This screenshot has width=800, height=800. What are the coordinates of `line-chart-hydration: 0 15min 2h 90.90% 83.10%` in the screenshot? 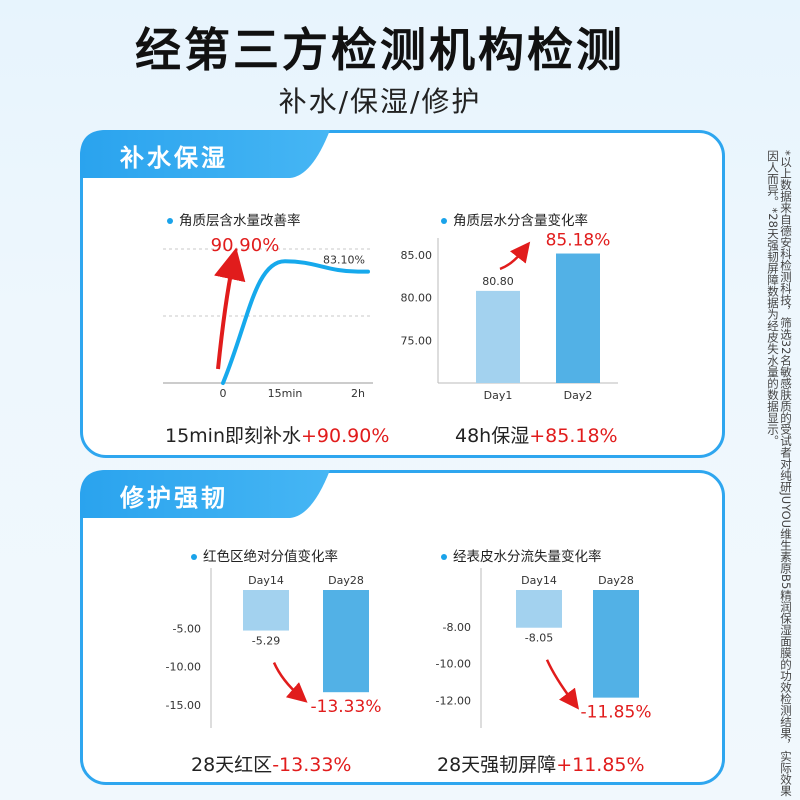 It's located at (268, 317).